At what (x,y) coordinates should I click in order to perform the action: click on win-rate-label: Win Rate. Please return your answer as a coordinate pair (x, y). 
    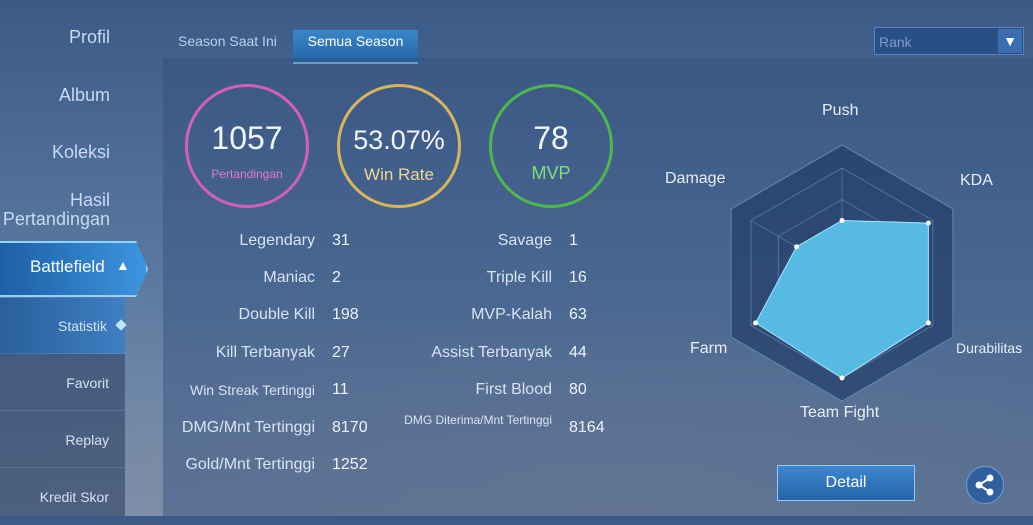
    Looking at the image, I should click on (399, 174).